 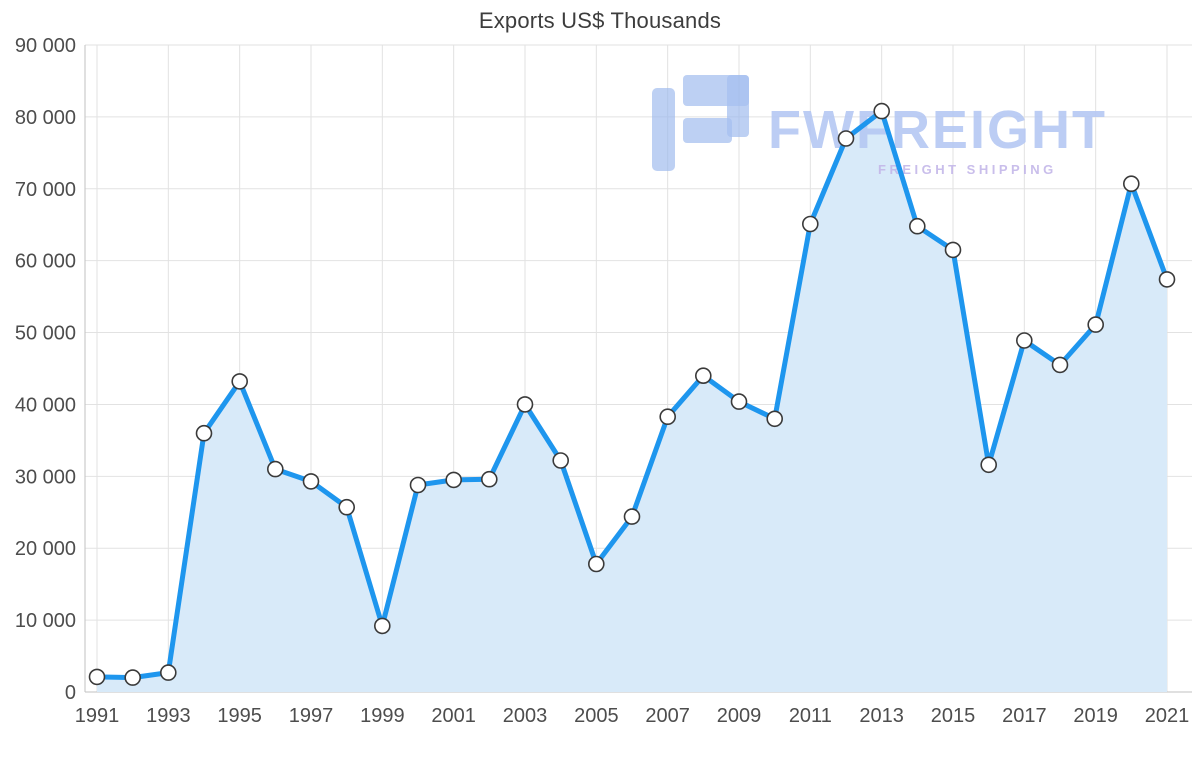 What do you see at coordinates (45, 549) in the screenshot?
I see `y-axis-tick-label: 20 000` at bounding box center [45, 549].